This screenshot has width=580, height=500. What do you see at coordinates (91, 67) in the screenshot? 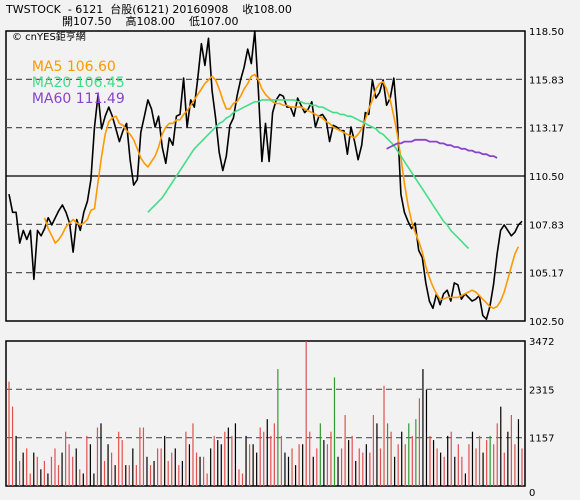
I see `legend-ma5-value: 106.60` at bounding box center [91, 67].